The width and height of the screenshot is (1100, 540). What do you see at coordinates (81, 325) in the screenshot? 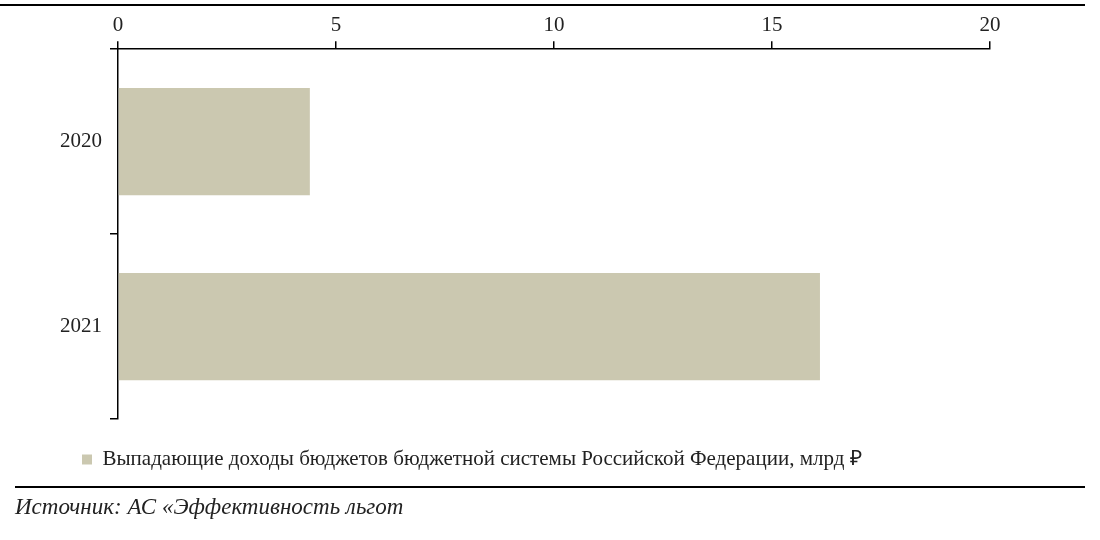
I see `y-tick-label: 2021` at bounding box center [81, 325].